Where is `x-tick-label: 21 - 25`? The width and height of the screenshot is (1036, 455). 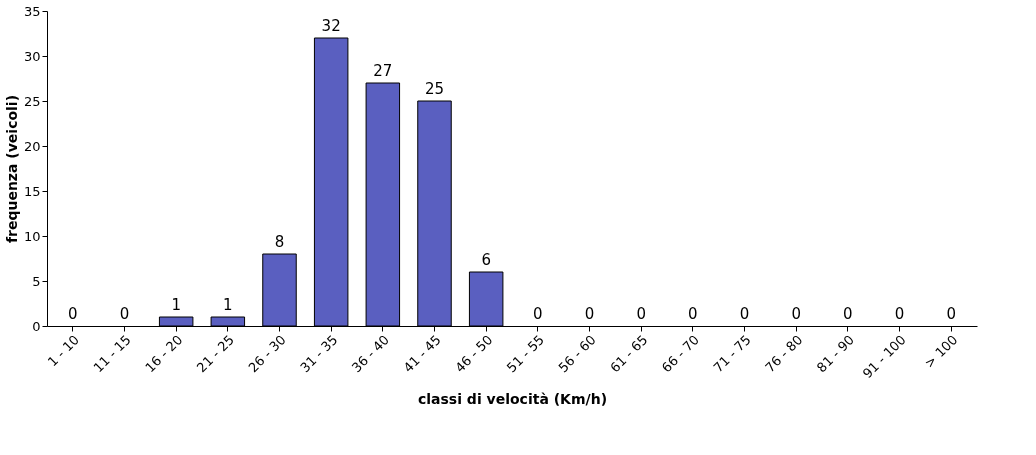
x-tick-label: 21 - 25 is located at coordinates (215, 354).